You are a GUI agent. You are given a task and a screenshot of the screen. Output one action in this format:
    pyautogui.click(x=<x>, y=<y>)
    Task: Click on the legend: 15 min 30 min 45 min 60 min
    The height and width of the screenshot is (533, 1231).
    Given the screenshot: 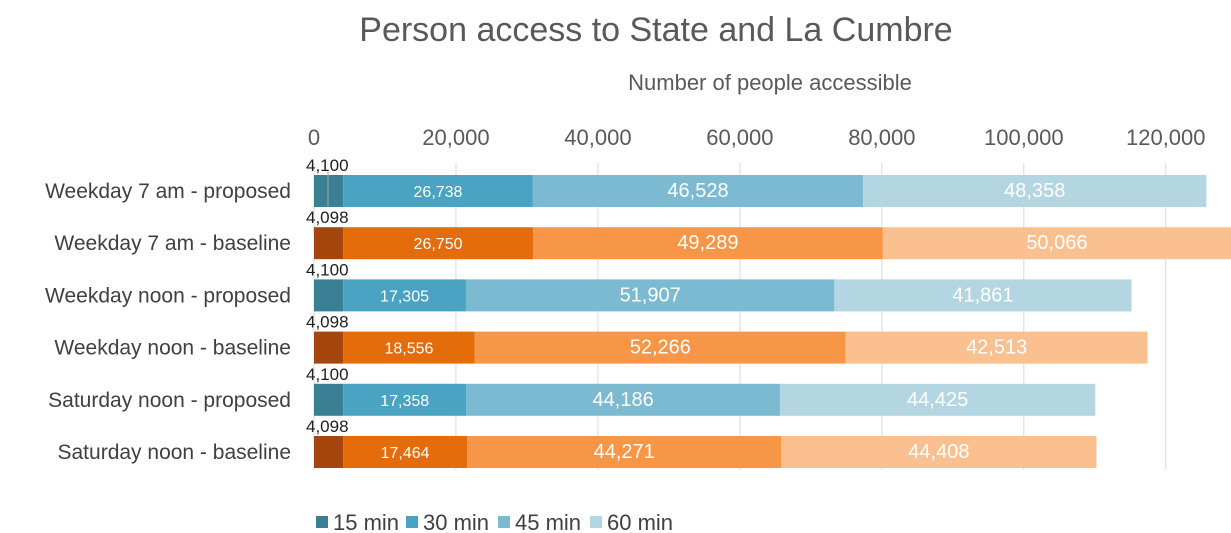 What is the action you would take?
    pyautogui.click(x=494, y=521)
    